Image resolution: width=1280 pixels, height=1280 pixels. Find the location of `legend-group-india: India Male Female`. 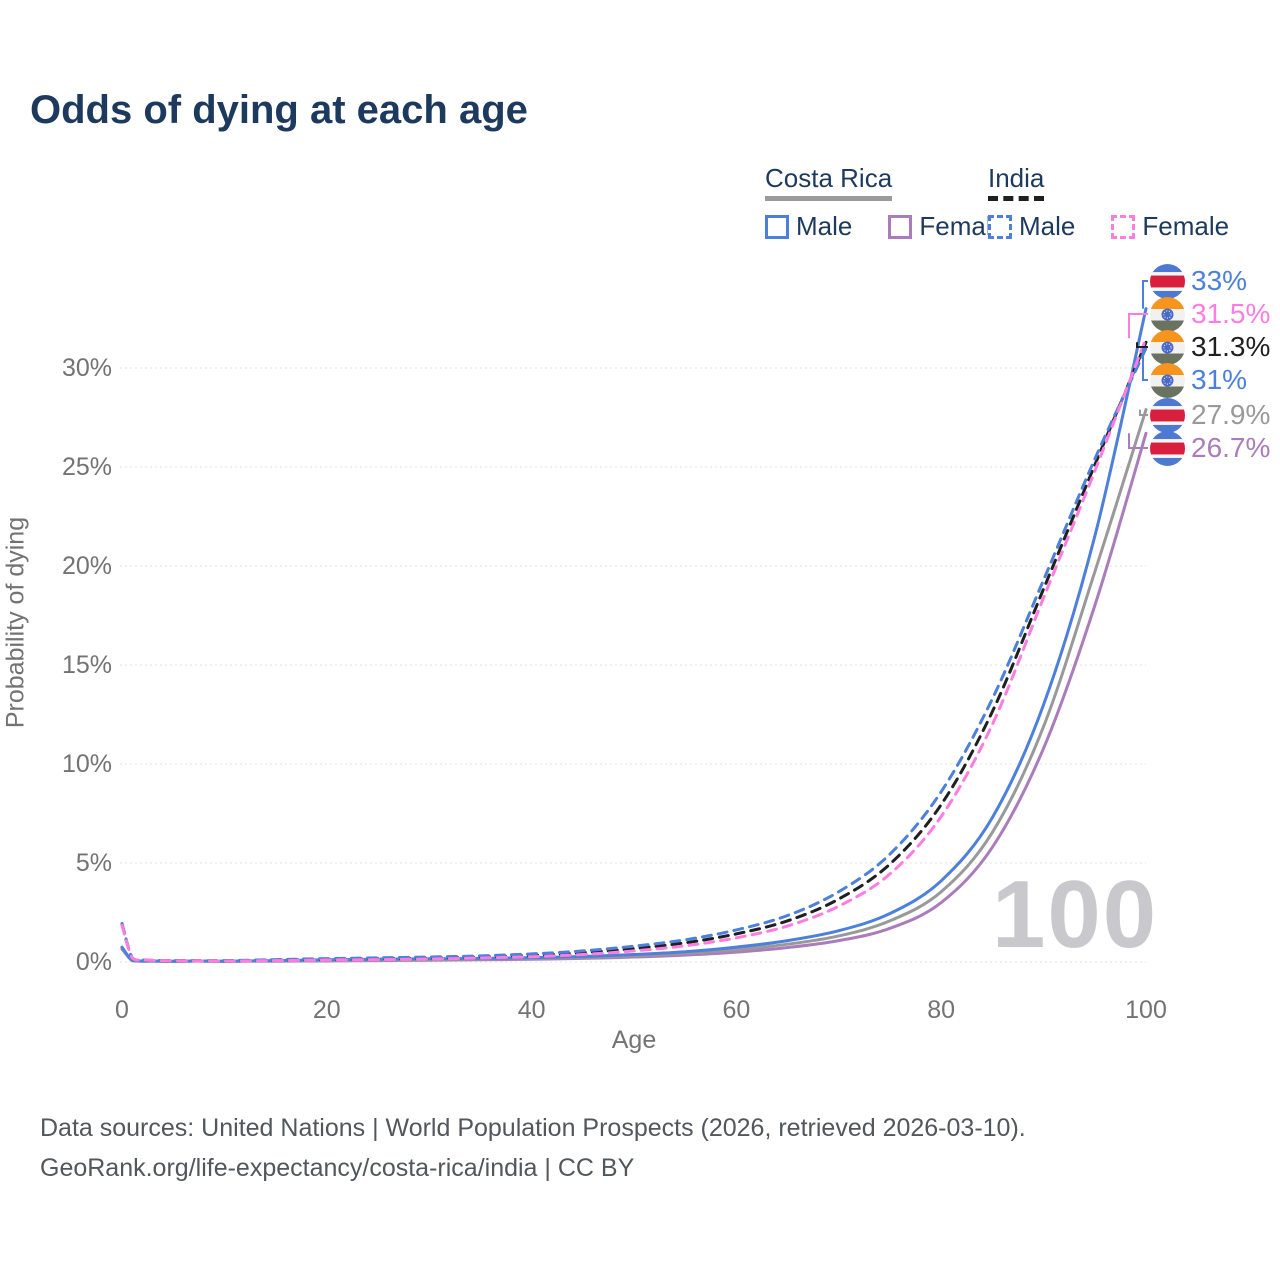

legend-group-india: India Male Female is located at coordinates (1108, 202).